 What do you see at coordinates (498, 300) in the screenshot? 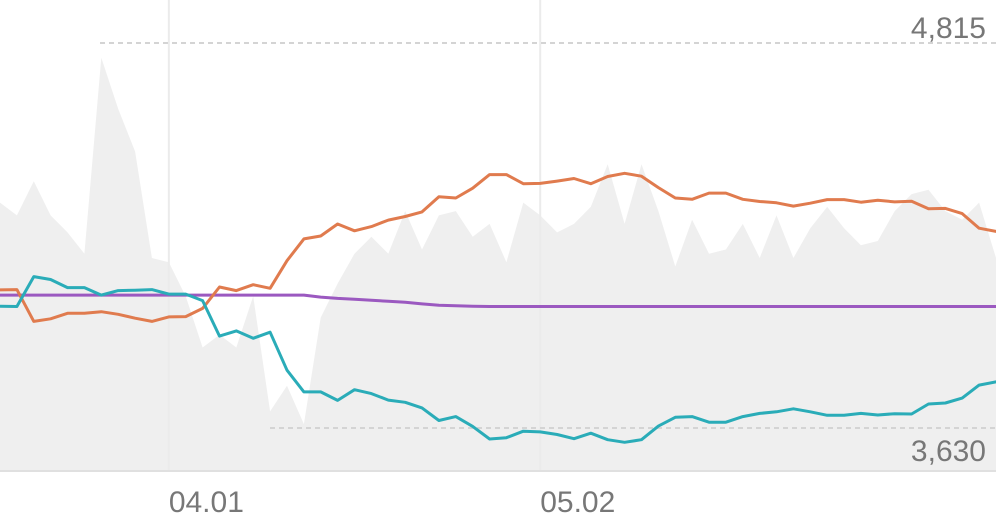
I see `purple-series-line` at bounding box center [498, 300].